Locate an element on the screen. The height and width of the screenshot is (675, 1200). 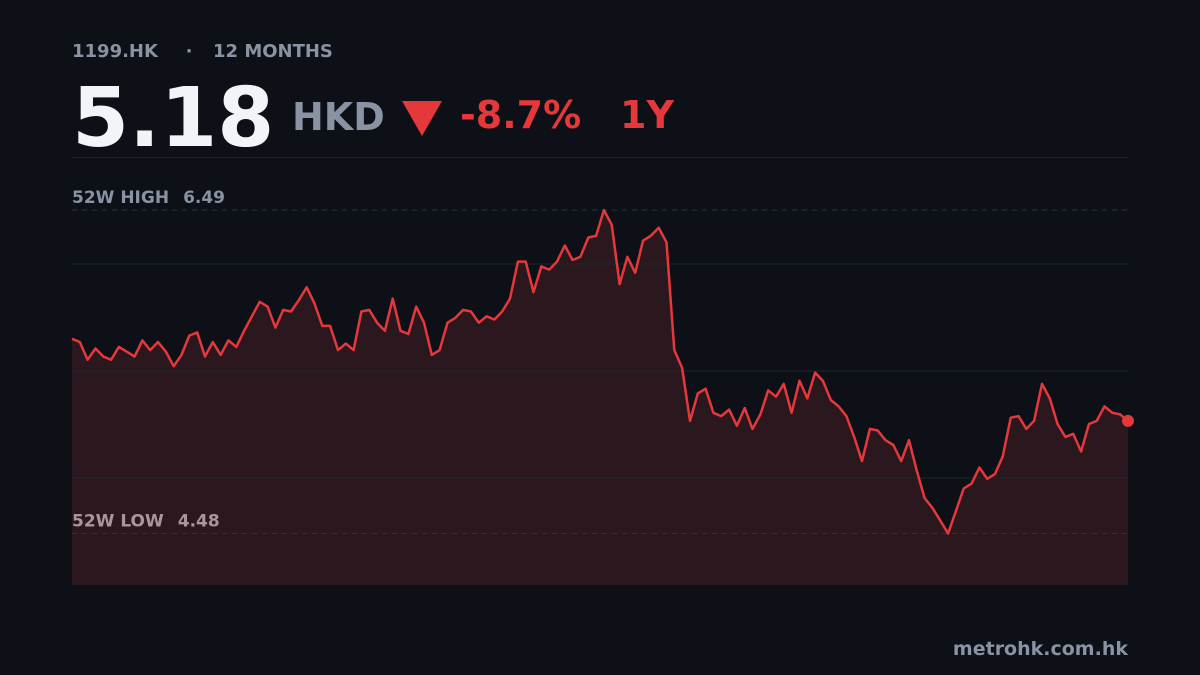
low-label: 52W LOW is located at coordinates (118, 522).